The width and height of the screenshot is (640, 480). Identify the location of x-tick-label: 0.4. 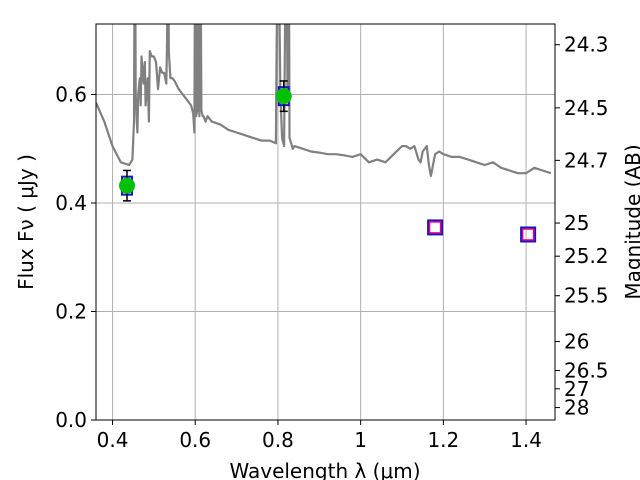
(113, 440).